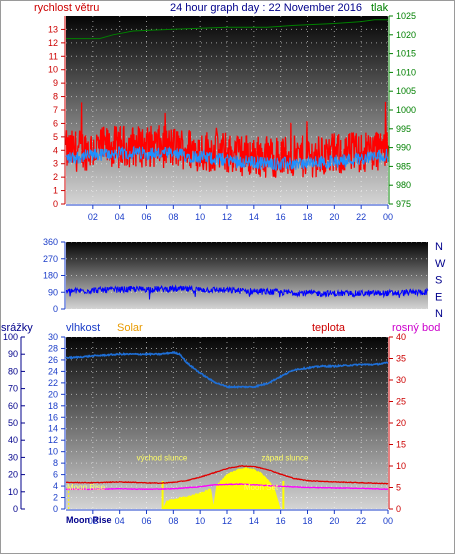 The width and height of the screenshot is (456, 555). What do you see at coordinates (401, 466) in the screenshot?
I see `temperature-tick-label: 10` at bounding box center [401, 466].